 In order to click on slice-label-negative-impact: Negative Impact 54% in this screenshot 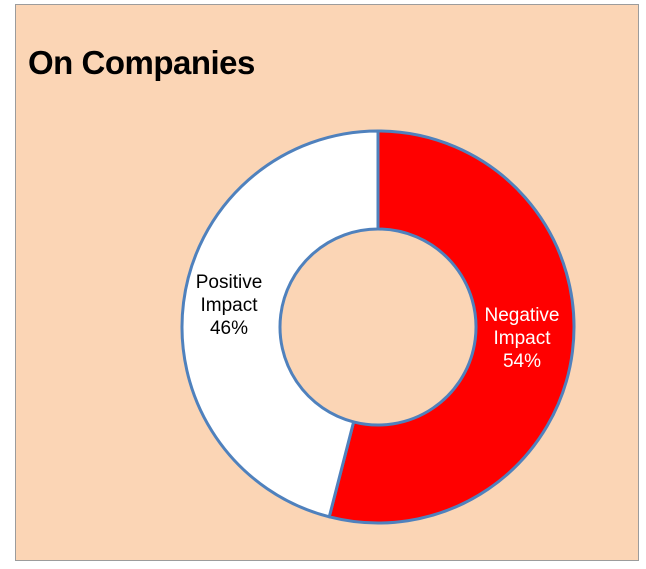, I will do `click(522, 338)`.